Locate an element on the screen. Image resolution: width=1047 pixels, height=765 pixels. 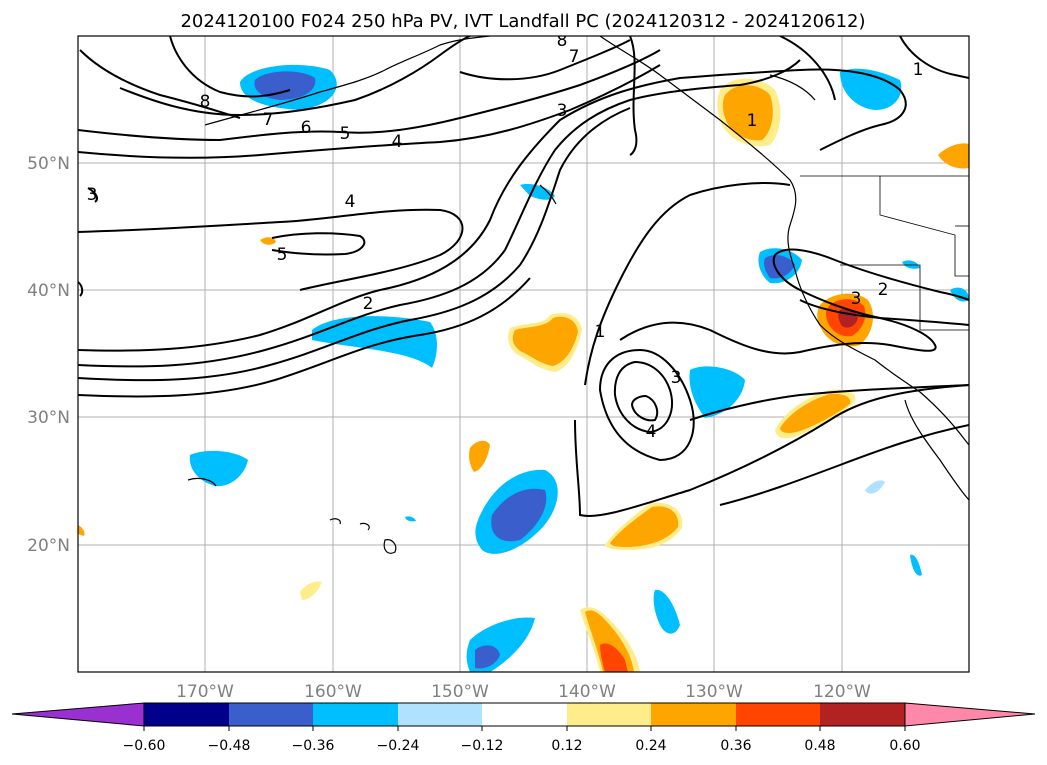
colorbar-tick-label: 0.60 is located at coordinates (904, 746).